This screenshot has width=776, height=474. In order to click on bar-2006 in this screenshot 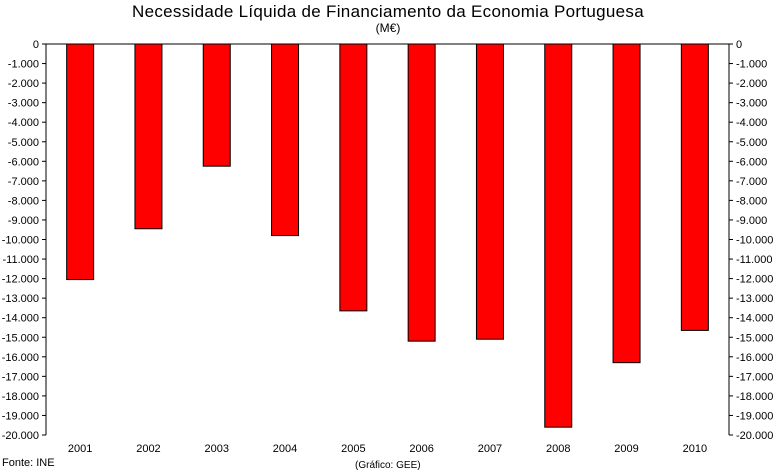, I will do `click(421, 192)`.